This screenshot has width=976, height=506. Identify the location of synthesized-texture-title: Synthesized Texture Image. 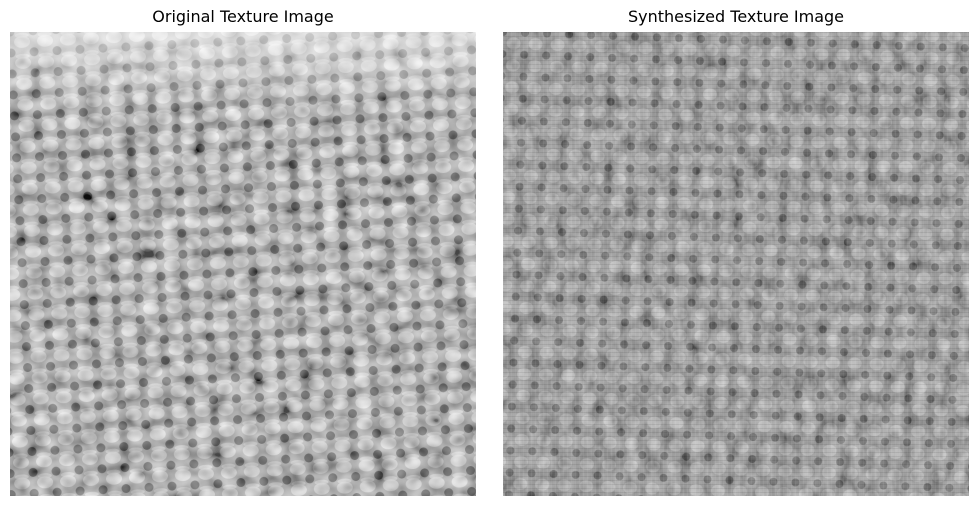
(736, 16).